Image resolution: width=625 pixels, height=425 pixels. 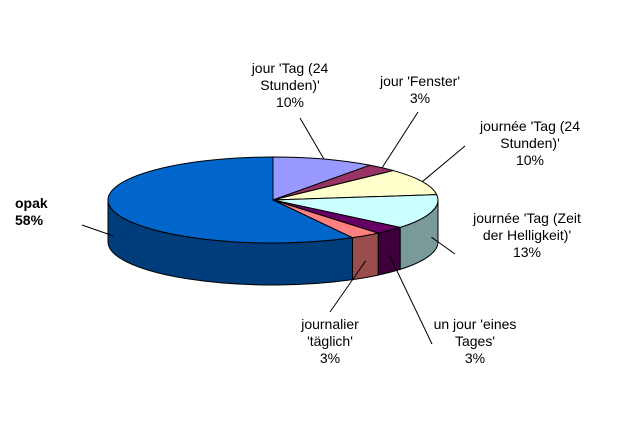 What do you see at coordinates (31, 203) in the screenshot?
I see `slice-name: opak` at bounding box center [31, 203].